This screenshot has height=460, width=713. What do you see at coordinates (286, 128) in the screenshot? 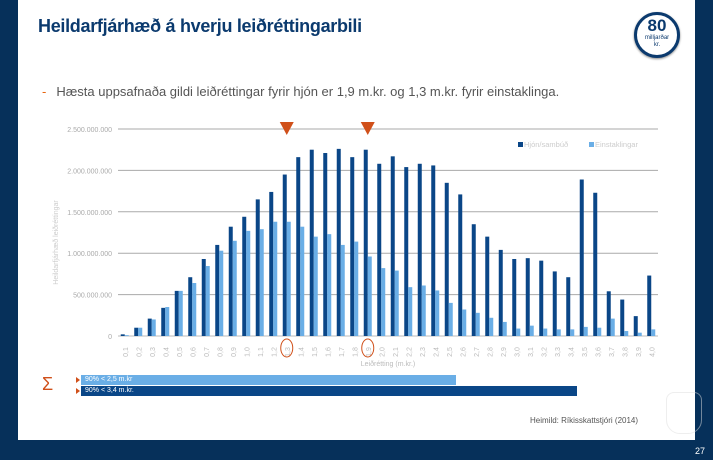
I see `highlight-triangle-icon` at bounding box center [286, 128].